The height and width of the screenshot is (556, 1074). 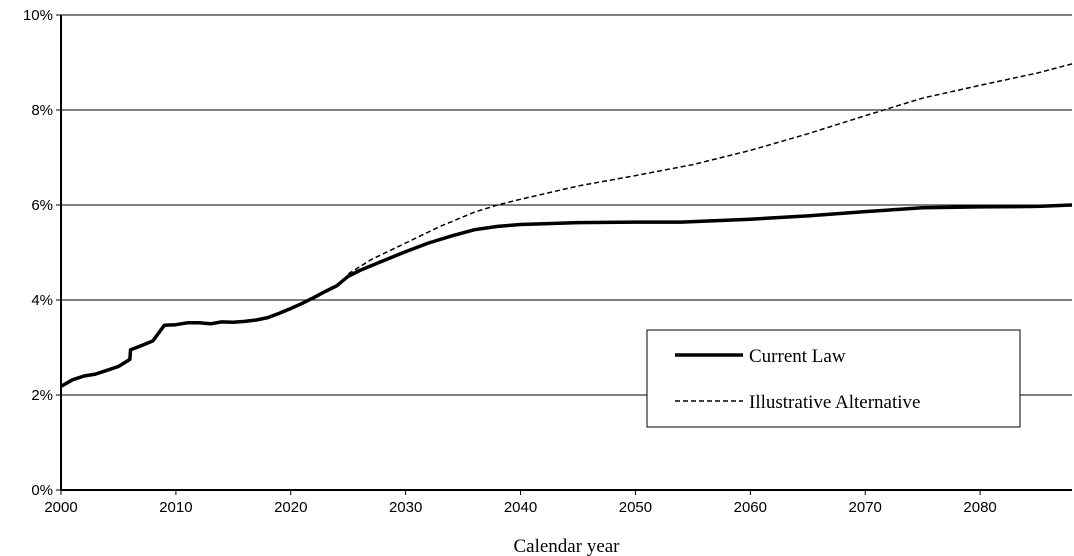 What do you see at coordinates (750, 507) in the screenshot?
I see `x-tick-label: 2060` at bounding box center [750, 507].